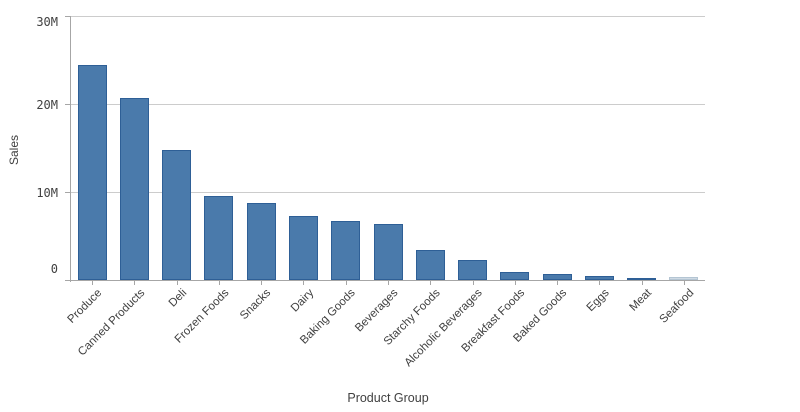  What do you see at coordinates (473, 269) in the screenshot?
I see `bar-alcoholic-beverages` at bounding box center [473, 269].